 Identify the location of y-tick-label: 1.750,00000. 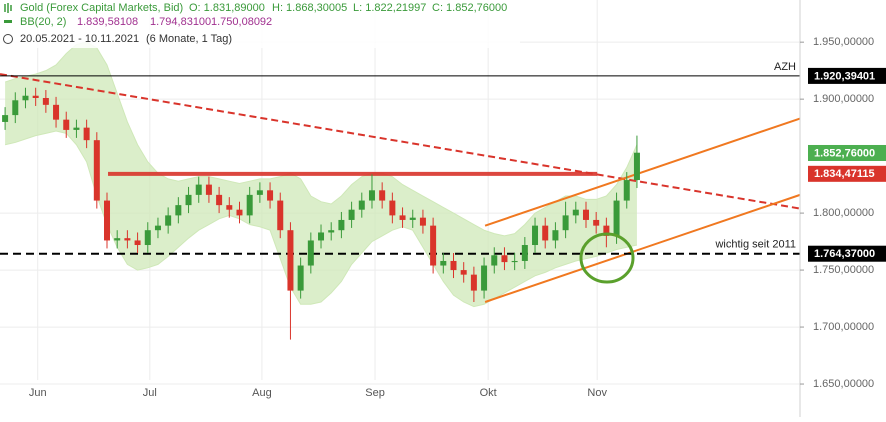
(843, 270).